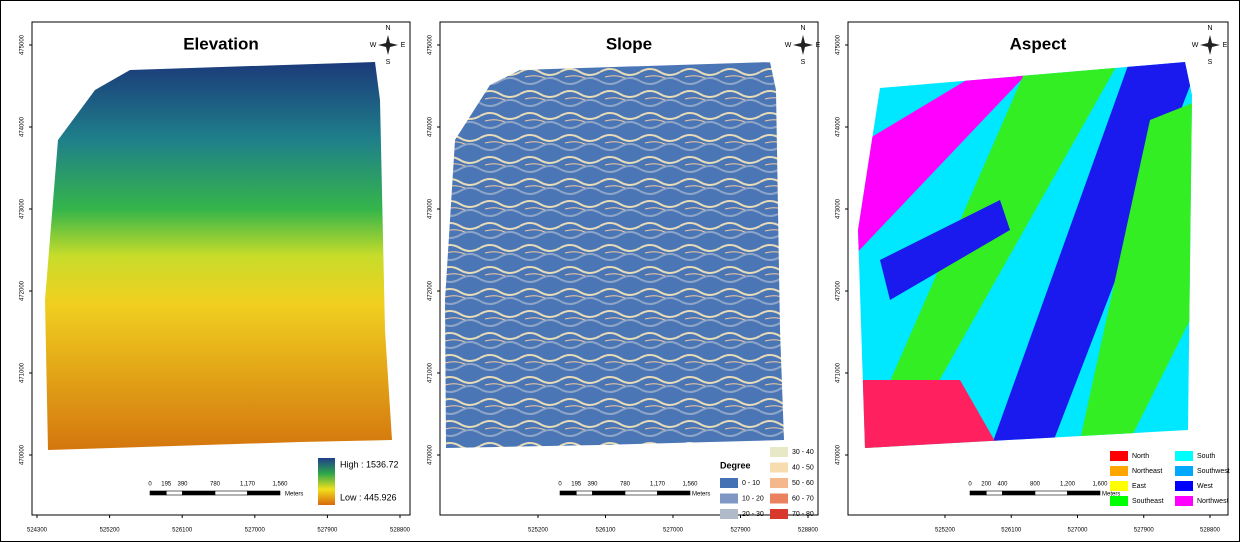 This screenshot has width=1240, height=542. What do you see at coordinates (1213, 501) in the screenshot?
I see `legend-label: Northwest` at bounding box center [1213, 501].